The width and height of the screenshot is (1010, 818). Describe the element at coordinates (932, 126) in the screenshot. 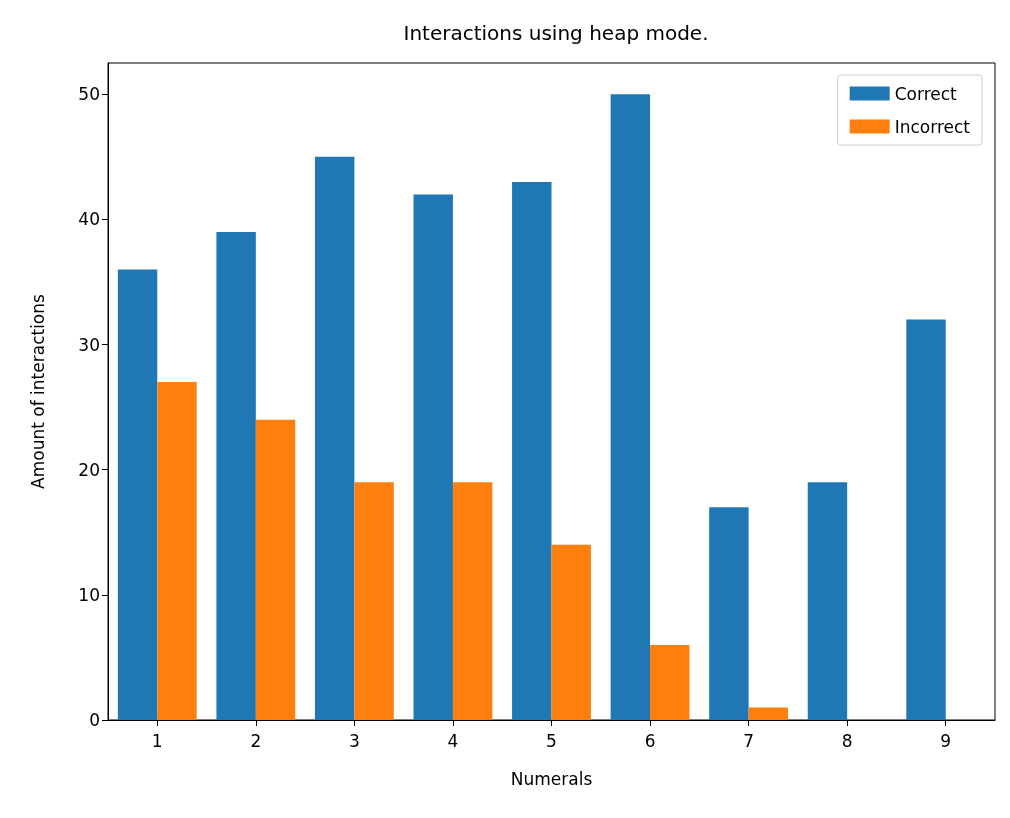

I see `legend-label: Incorrect` at that location.